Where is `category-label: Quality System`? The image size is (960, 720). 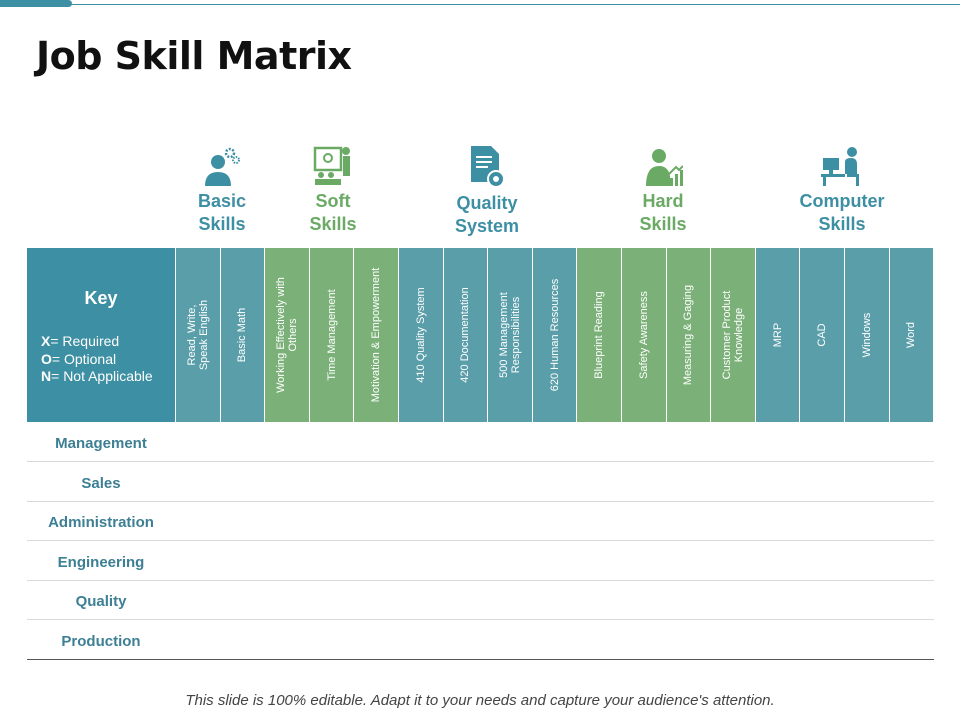
category-label: Quality System is located at coordinates (487, 214).